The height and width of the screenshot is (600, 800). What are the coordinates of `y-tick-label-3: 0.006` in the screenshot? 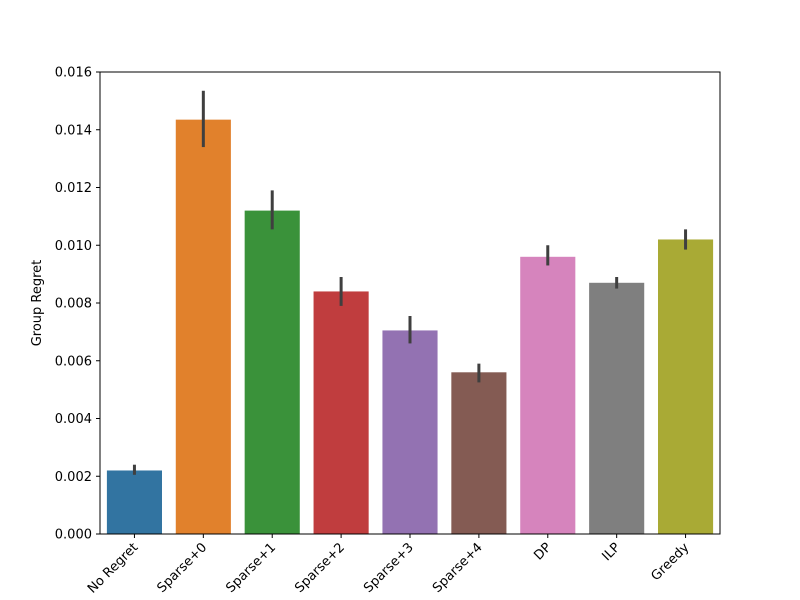 It's located at (73, 361).